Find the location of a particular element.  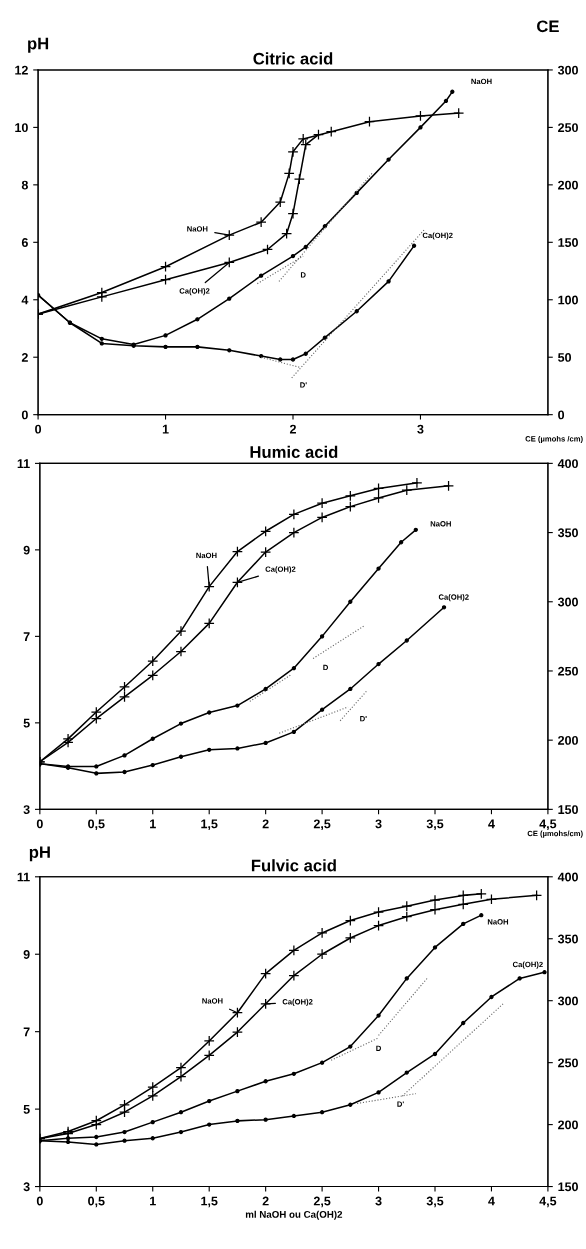

y2-tick-label: 100 is located at coordinates (568, 300).